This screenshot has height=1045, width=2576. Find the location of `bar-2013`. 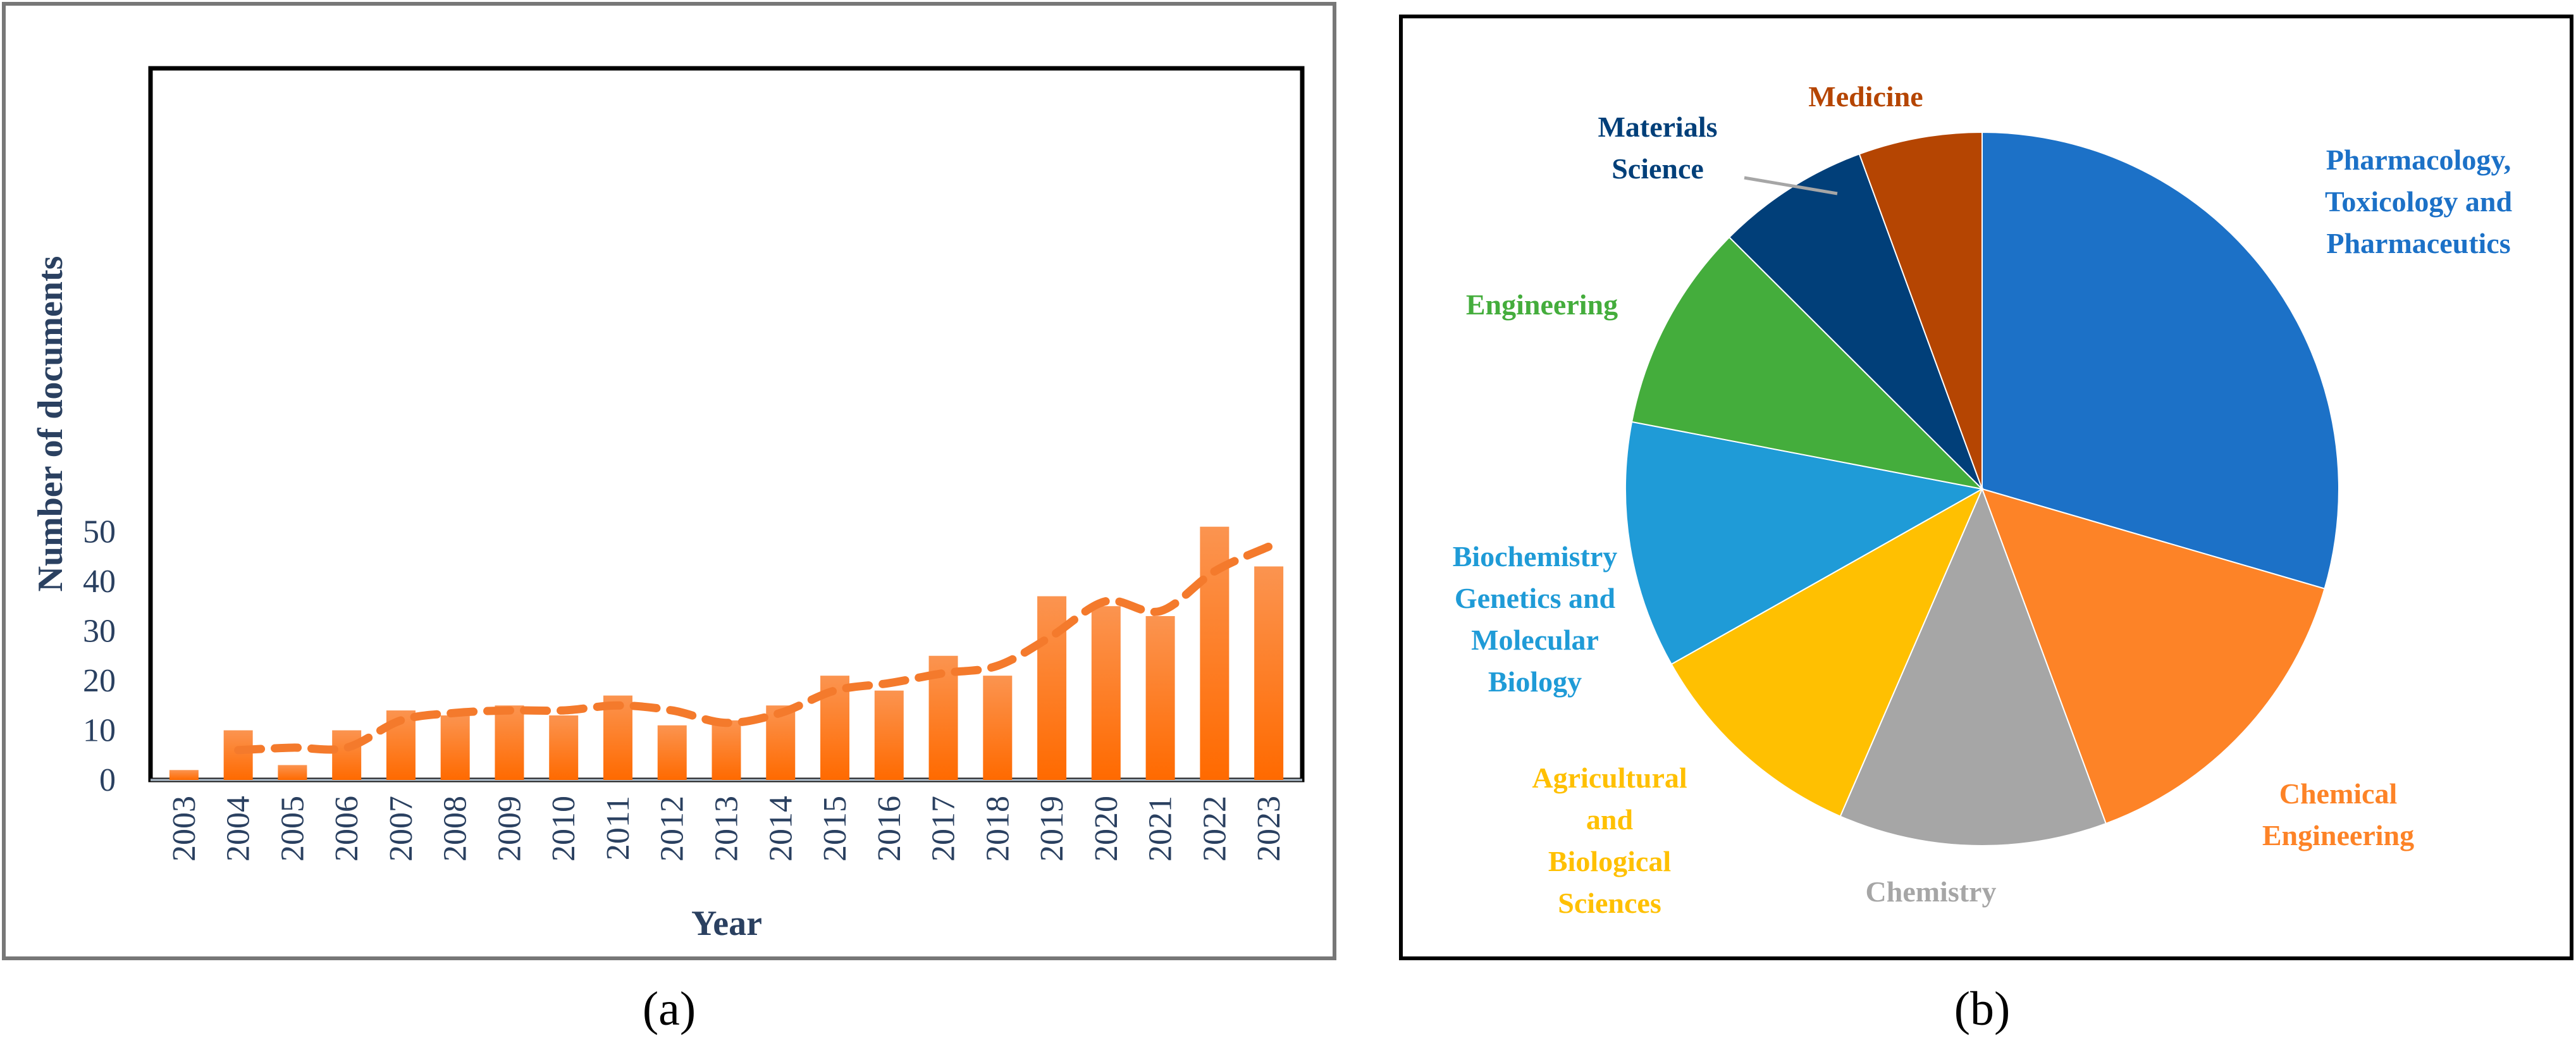

bar-2013 is located at coordinates (726, 750).